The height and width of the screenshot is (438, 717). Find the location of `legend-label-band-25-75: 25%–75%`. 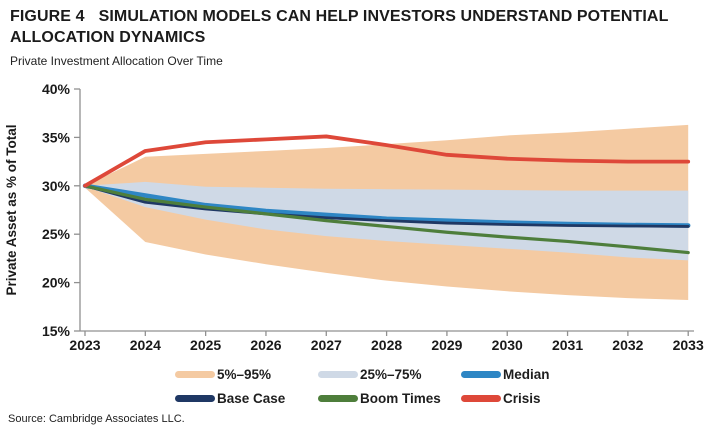

legend-label-band-25-75: 25%–75% is located at coordinates (391, 374).